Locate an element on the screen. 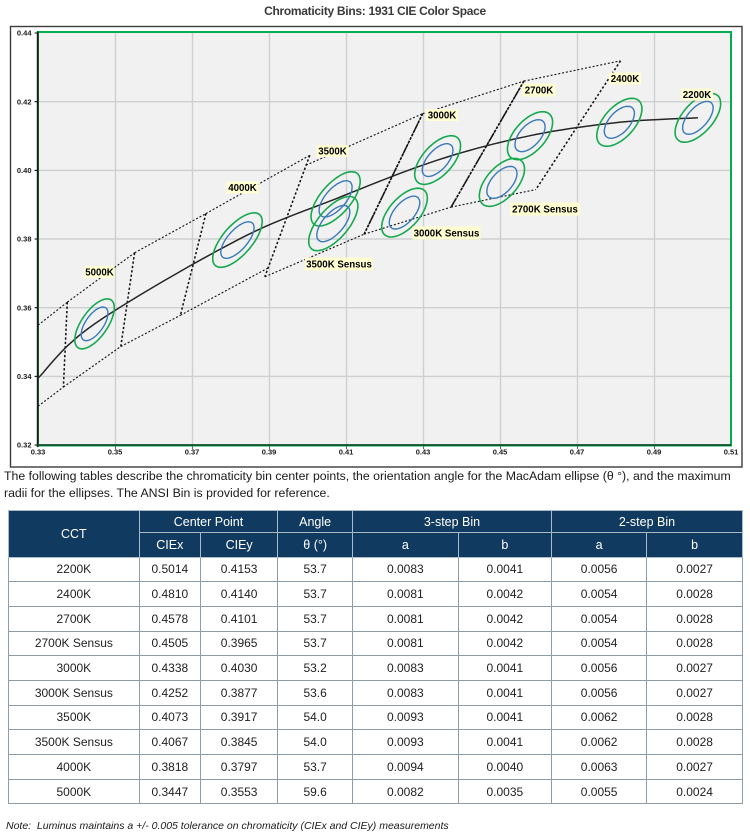  svg-text: 0.36 is located at coordinates (24, 307).